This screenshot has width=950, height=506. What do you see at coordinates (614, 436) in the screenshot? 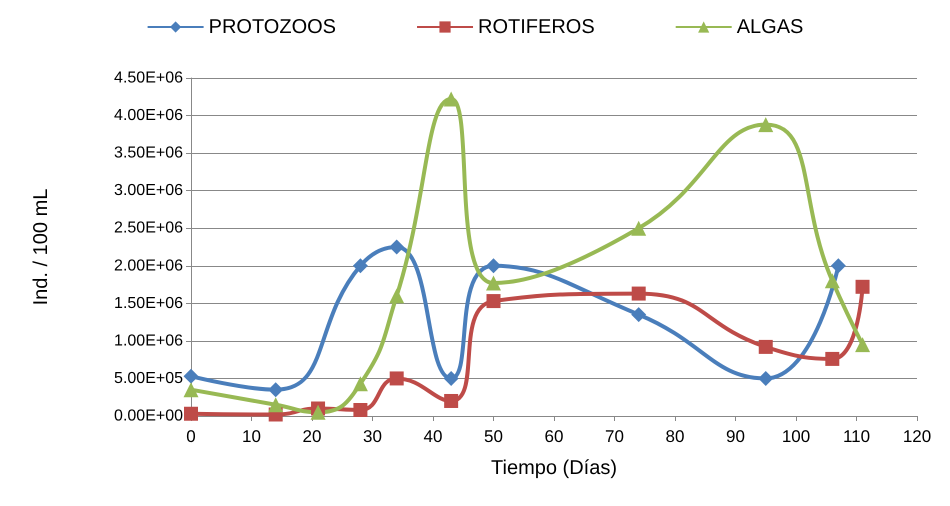
I see `x-tick-label: 70` at bounding box center [614, 436].